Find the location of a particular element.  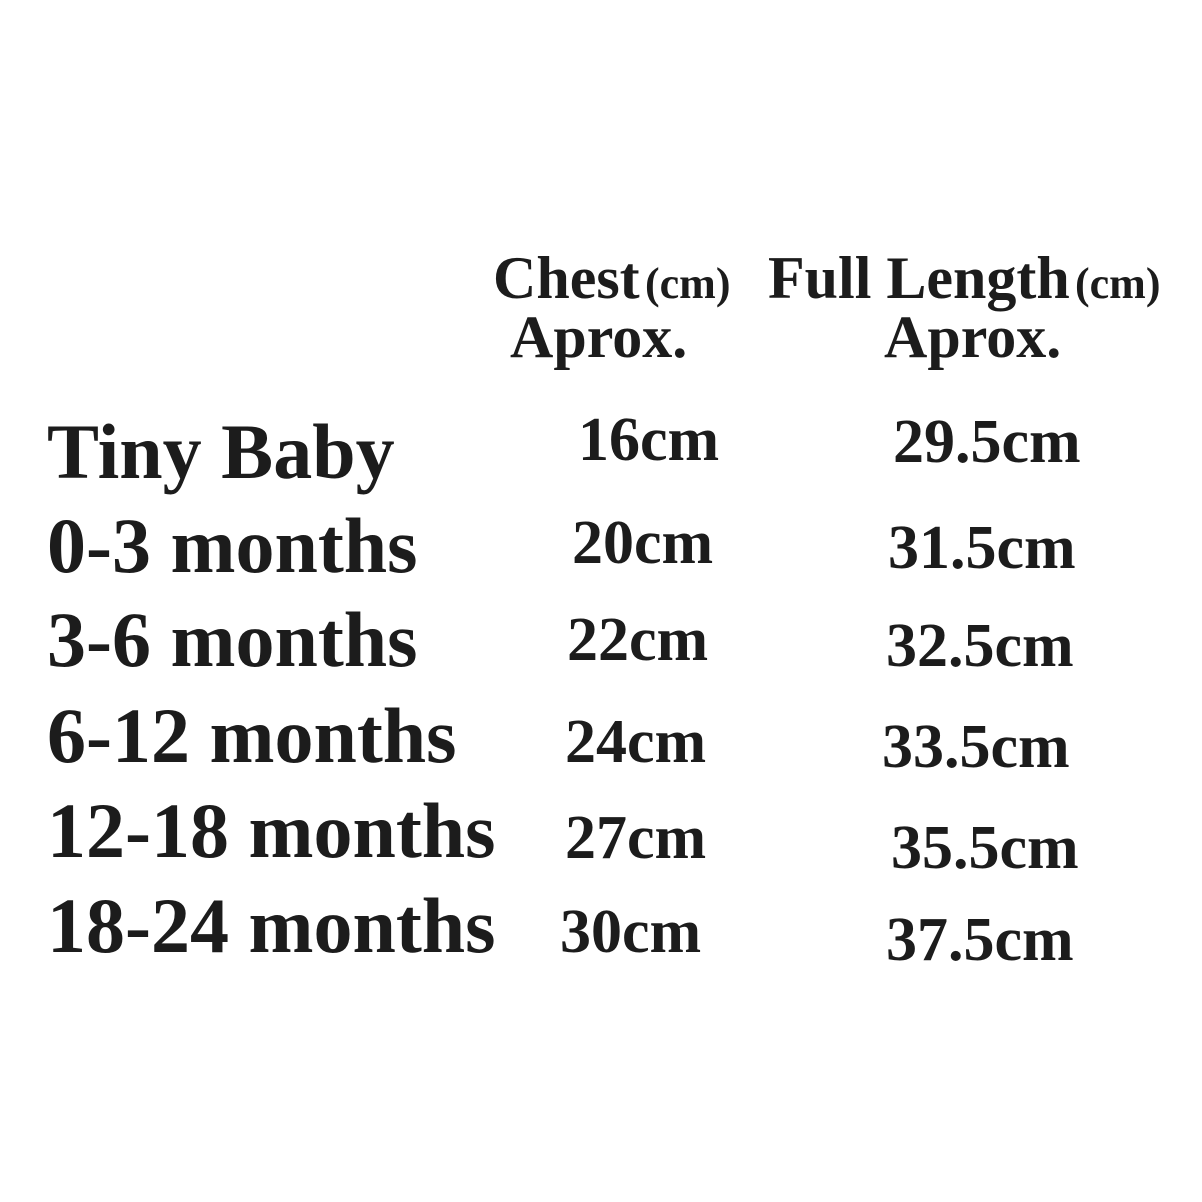

length-value: 31.5cm is located at coordinates (982, 548).